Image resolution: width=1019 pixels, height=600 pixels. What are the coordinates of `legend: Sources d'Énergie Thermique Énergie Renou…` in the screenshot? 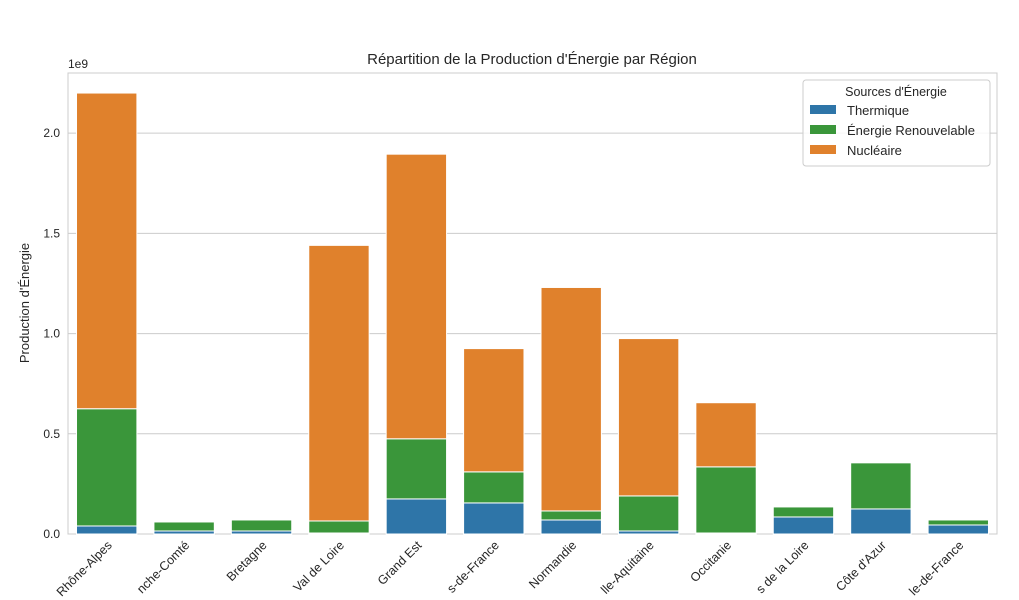 It's located at (896, 123).